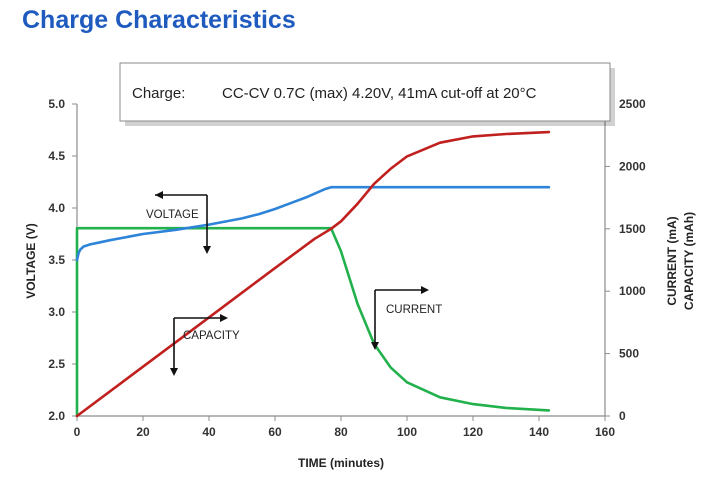  Describe the element at coordinates (31, 261) in the screenshot. I see `y-left-axis-title: VOLTAGE (V)` at that location.